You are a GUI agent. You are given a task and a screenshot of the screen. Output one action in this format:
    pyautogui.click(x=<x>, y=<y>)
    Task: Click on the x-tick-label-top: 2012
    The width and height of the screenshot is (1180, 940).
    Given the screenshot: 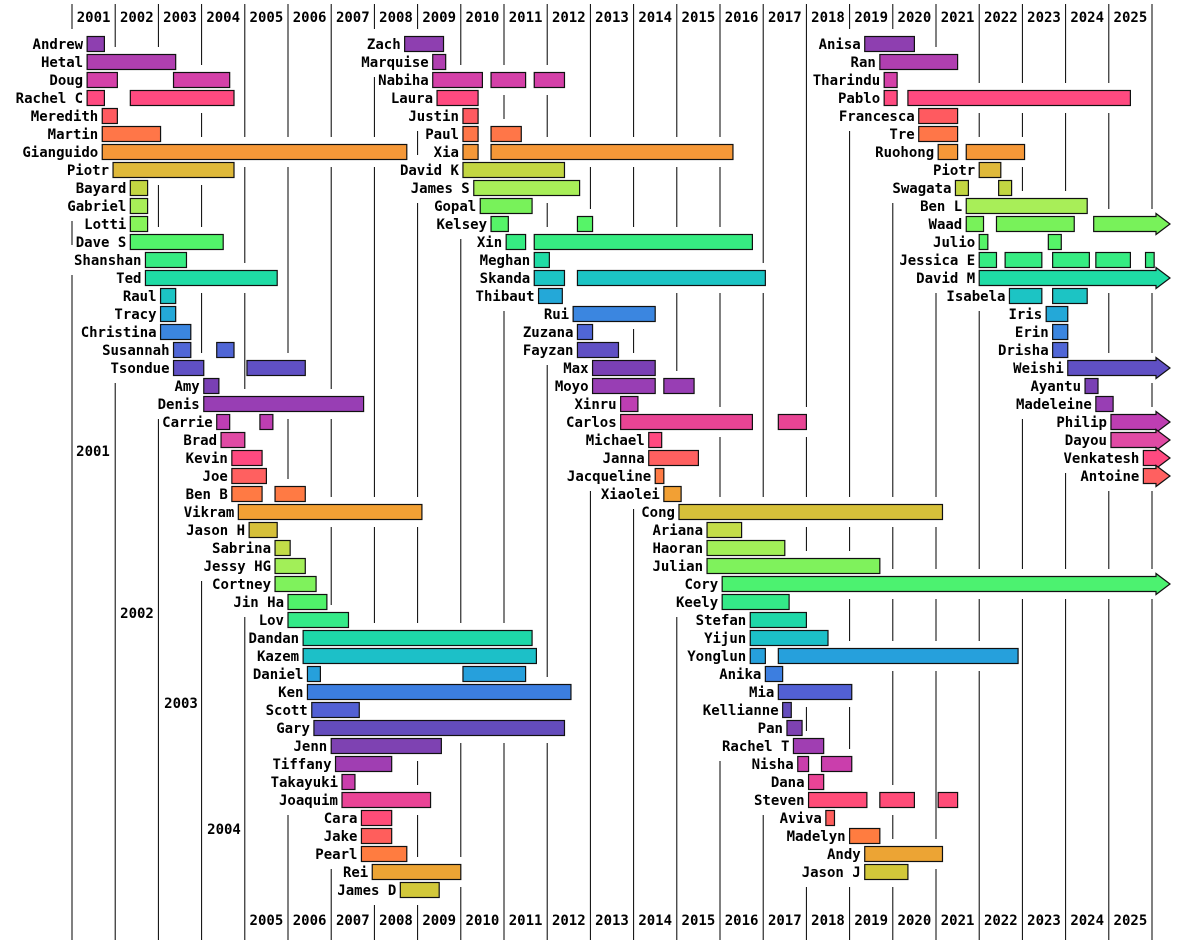 What is the action you would take?
    pyautogui.click(x=569, y=18)
    